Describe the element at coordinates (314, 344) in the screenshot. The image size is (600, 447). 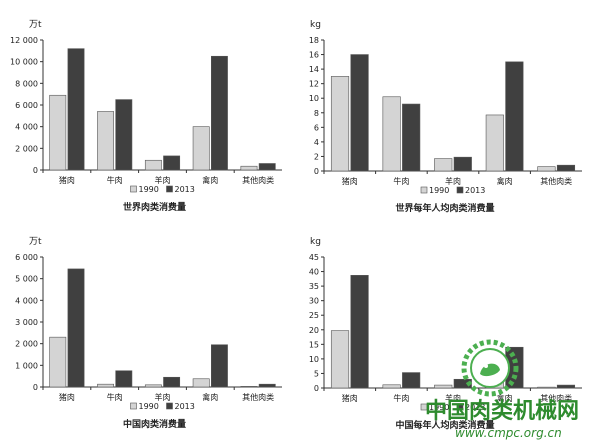
I see `y-tick-label: 15` at that location.